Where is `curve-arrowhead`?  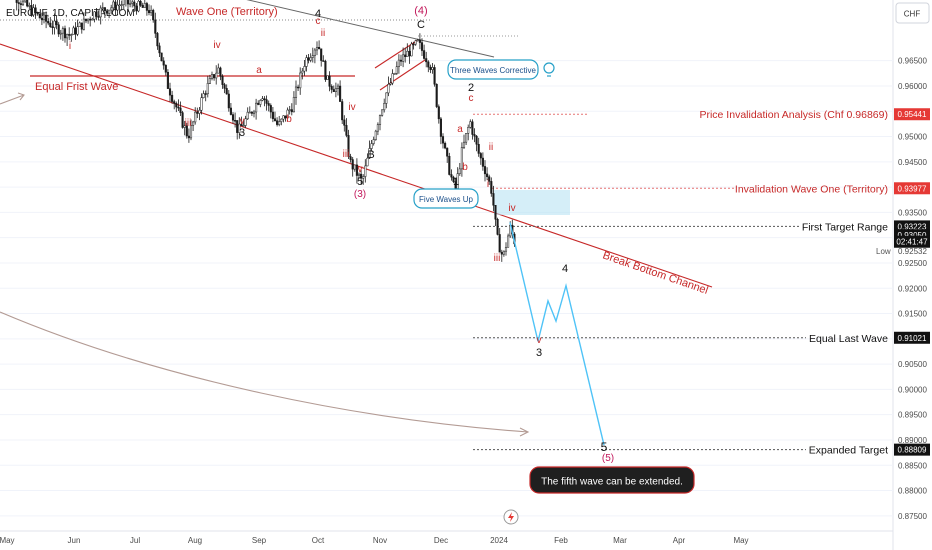
curve-arrowhead is located at coordinates (524, 432).